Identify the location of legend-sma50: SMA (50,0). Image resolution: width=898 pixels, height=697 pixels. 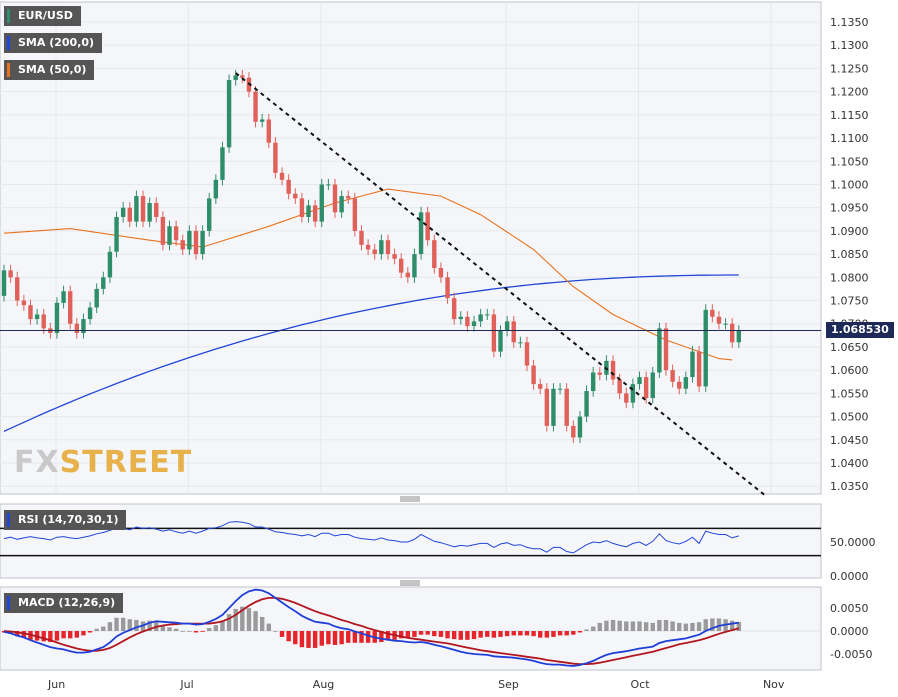
(49, 70).